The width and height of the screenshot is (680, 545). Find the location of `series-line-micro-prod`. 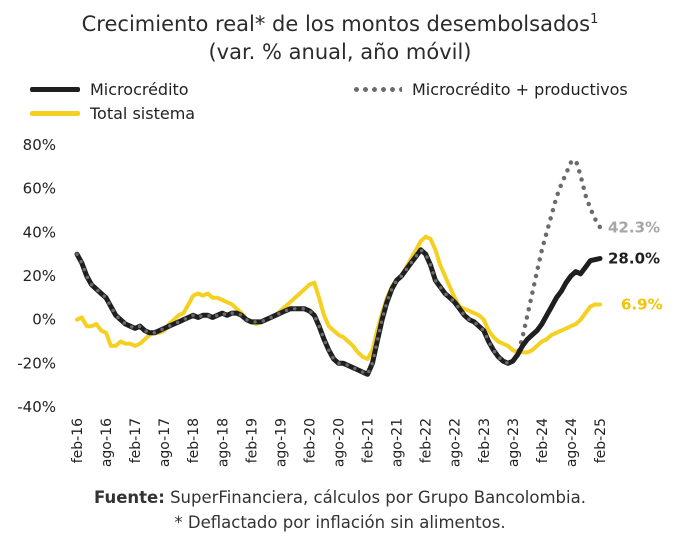

series-line-micro-prod is located at coordinates (542, 261).